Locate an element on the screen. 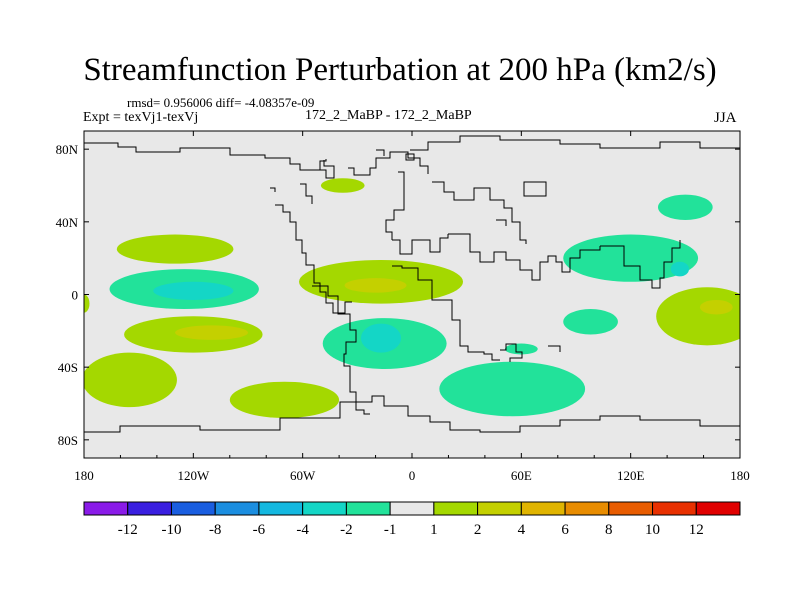  coastline-africa is located at coordinates (446, 313).